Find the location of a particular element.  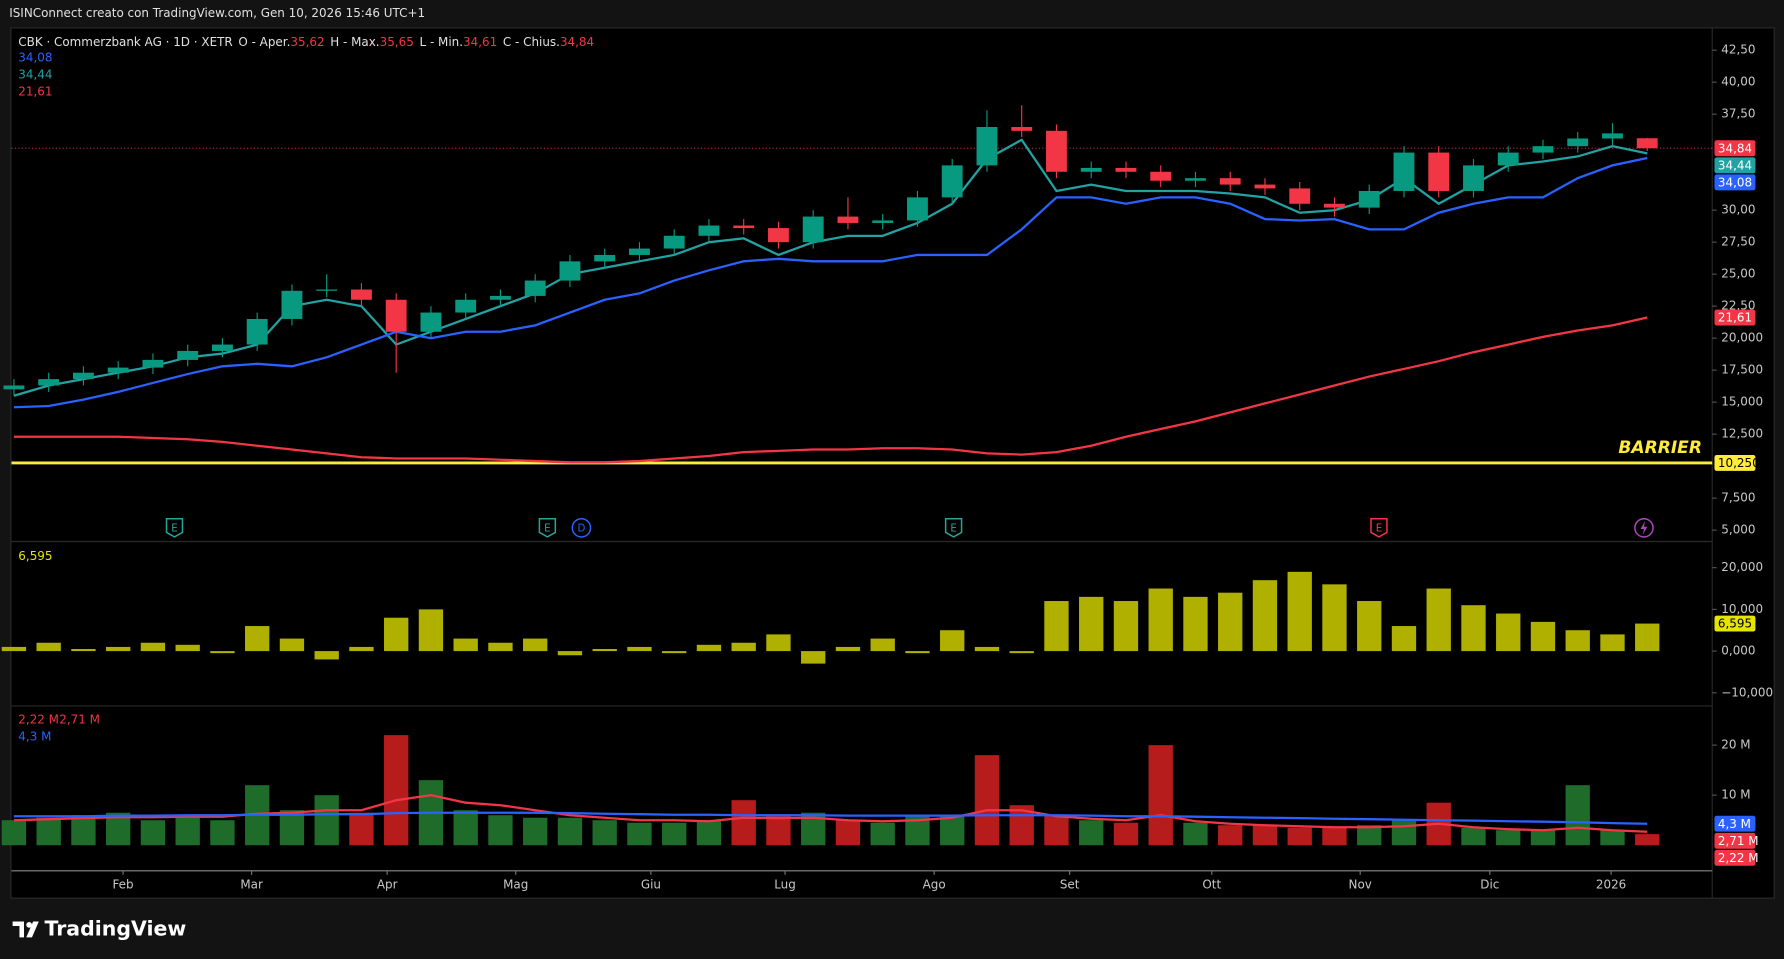

symbol: CBK · Commerzbank AG · 1D · XETR is located at coordinates (125, 42).